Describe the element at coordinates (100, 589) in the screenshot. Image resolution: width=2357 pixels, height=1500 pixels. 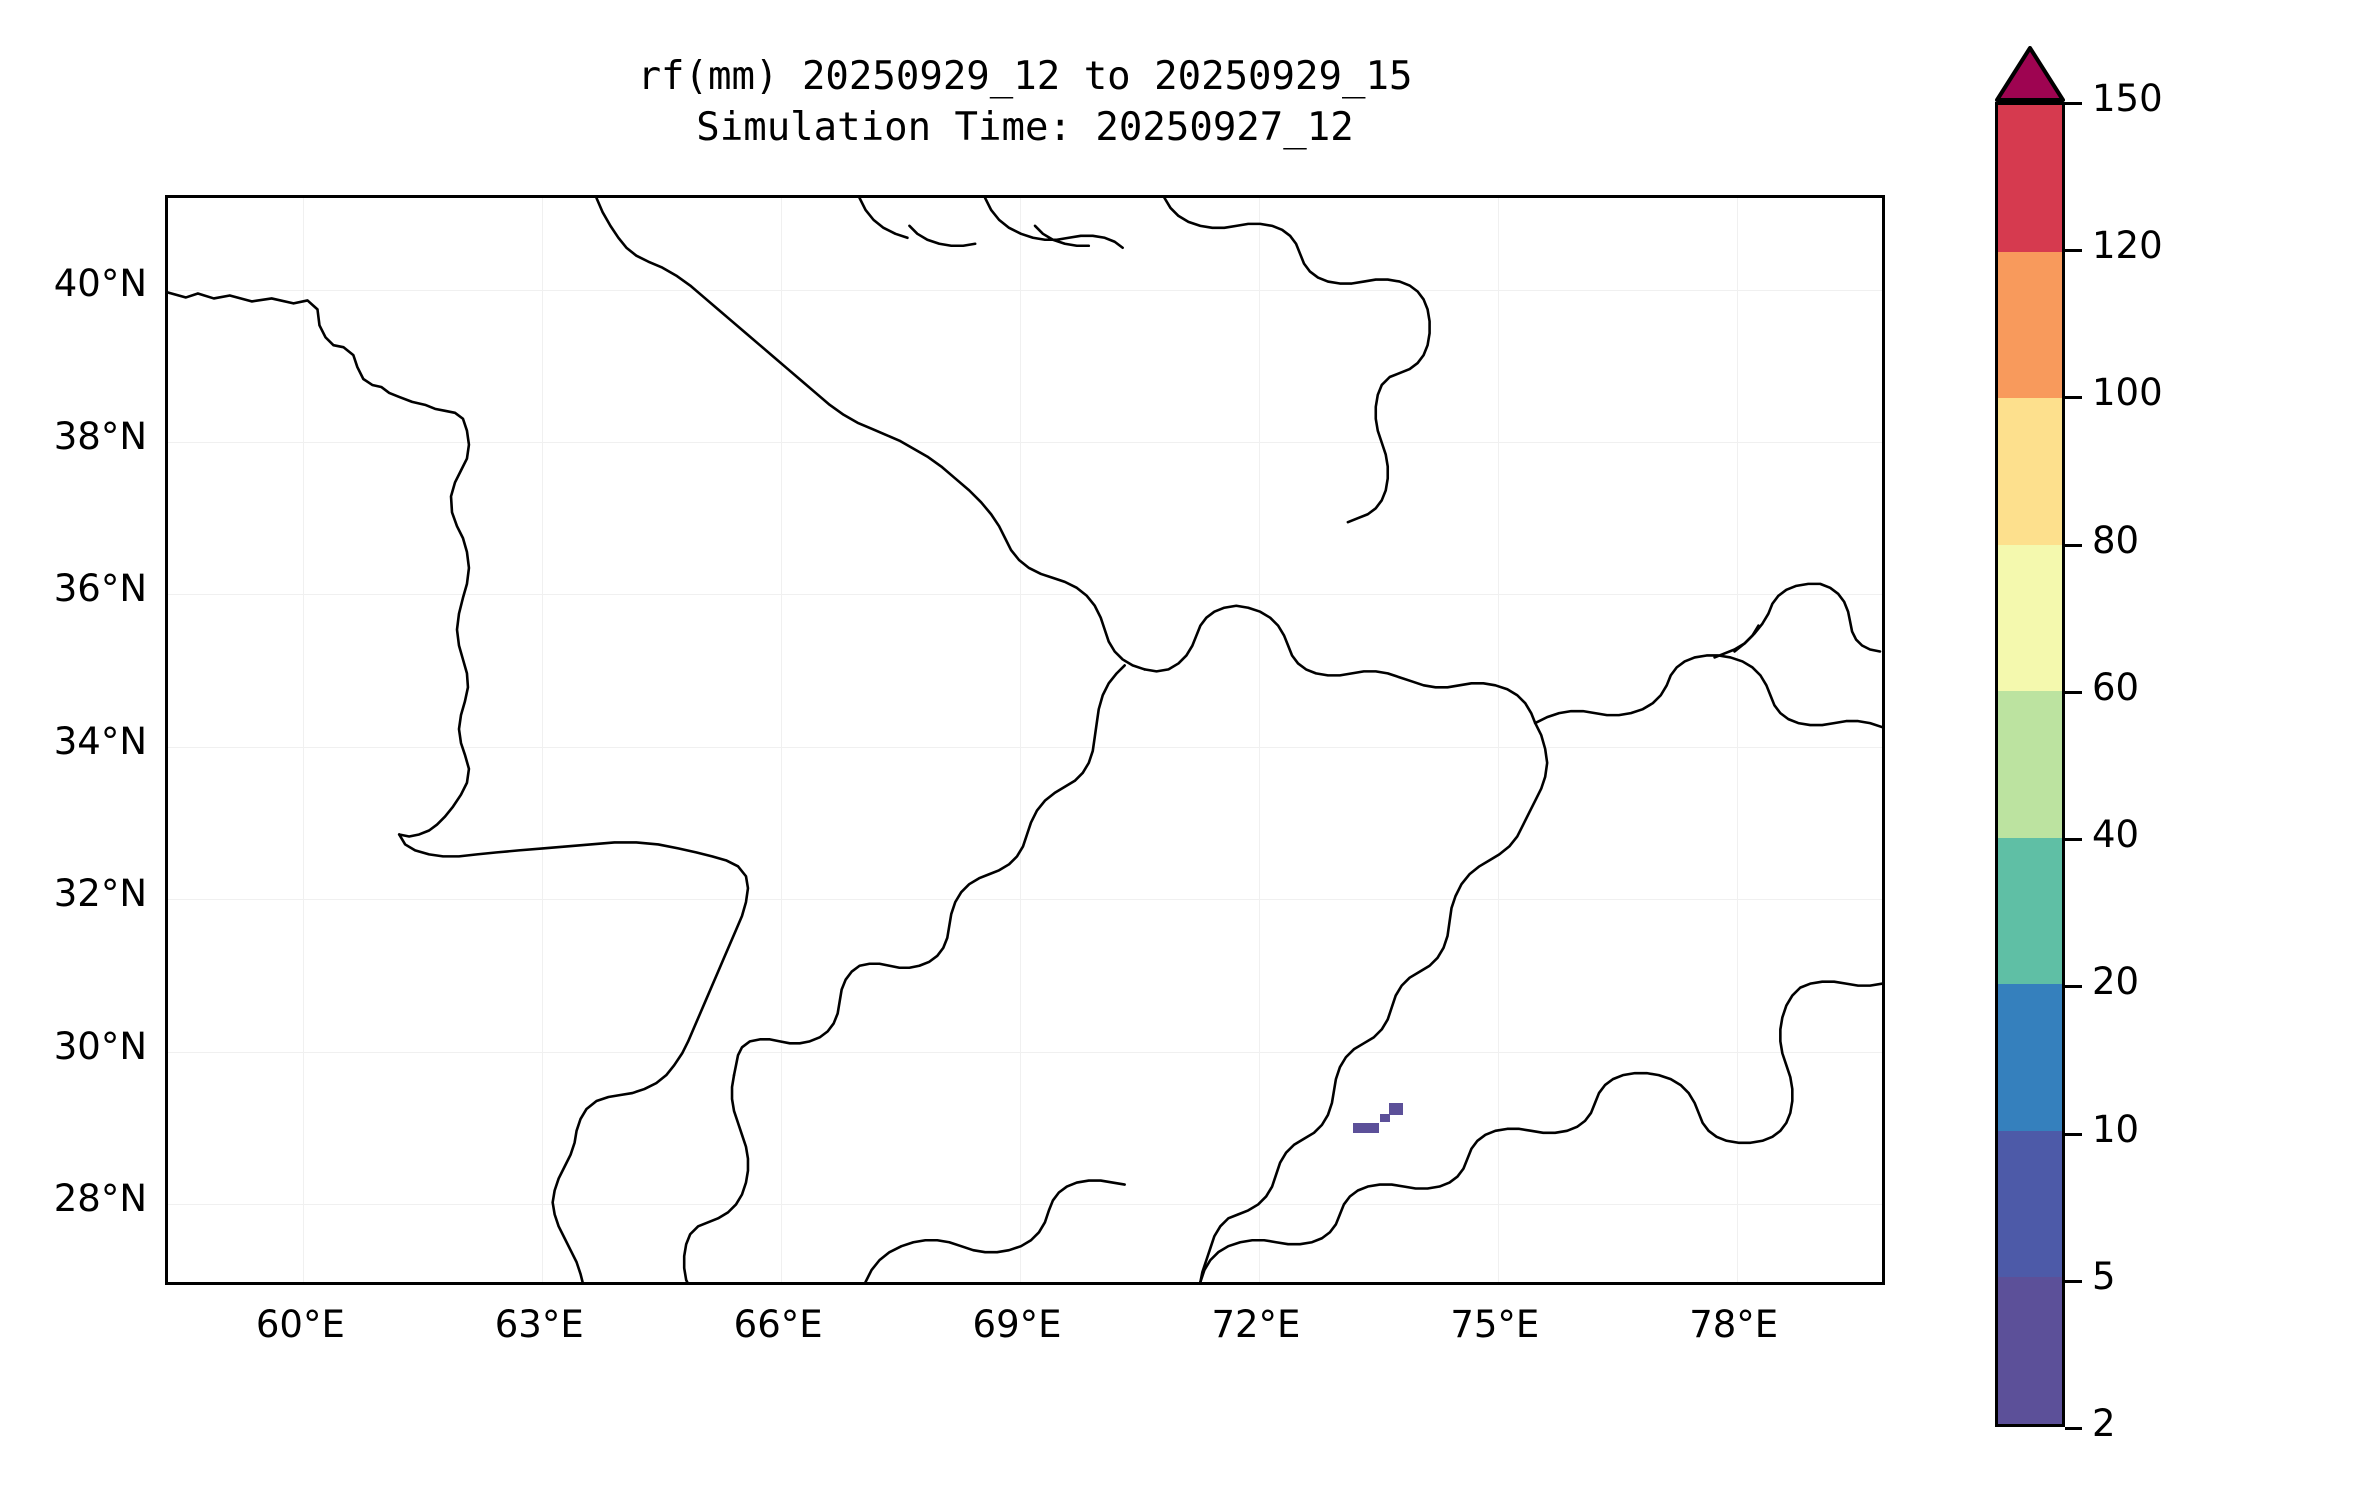
I see `latitude-tick-label: 36°N` at that location.